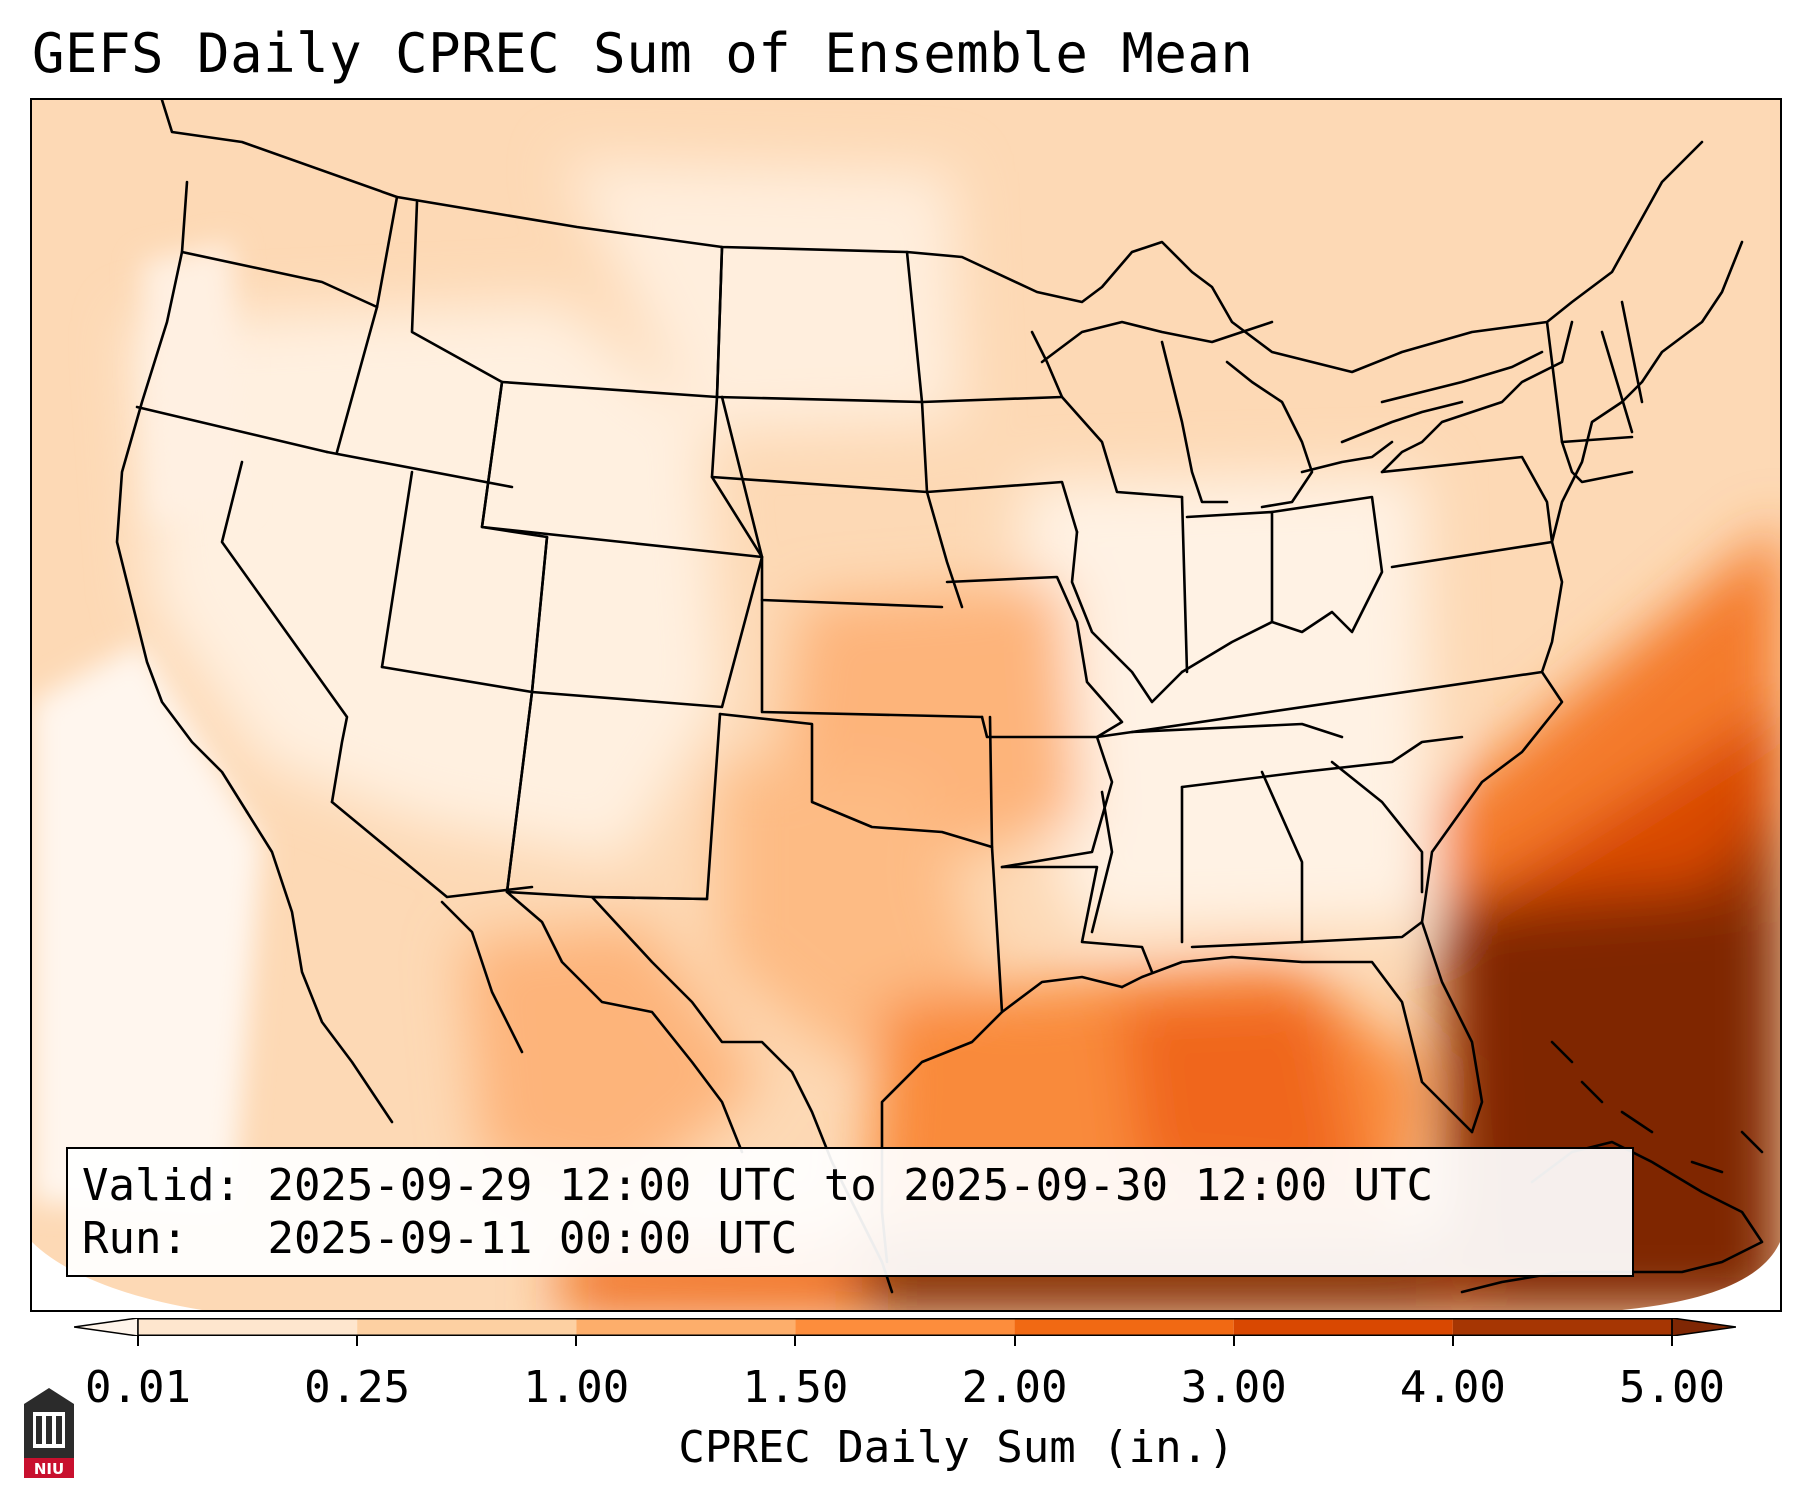 The height and width of the screenshot is (1500, 1803). Describe the element at coordinates (357, 1387) in the screenshot. I see `colorbar-tick-label: 0.25` at that location.